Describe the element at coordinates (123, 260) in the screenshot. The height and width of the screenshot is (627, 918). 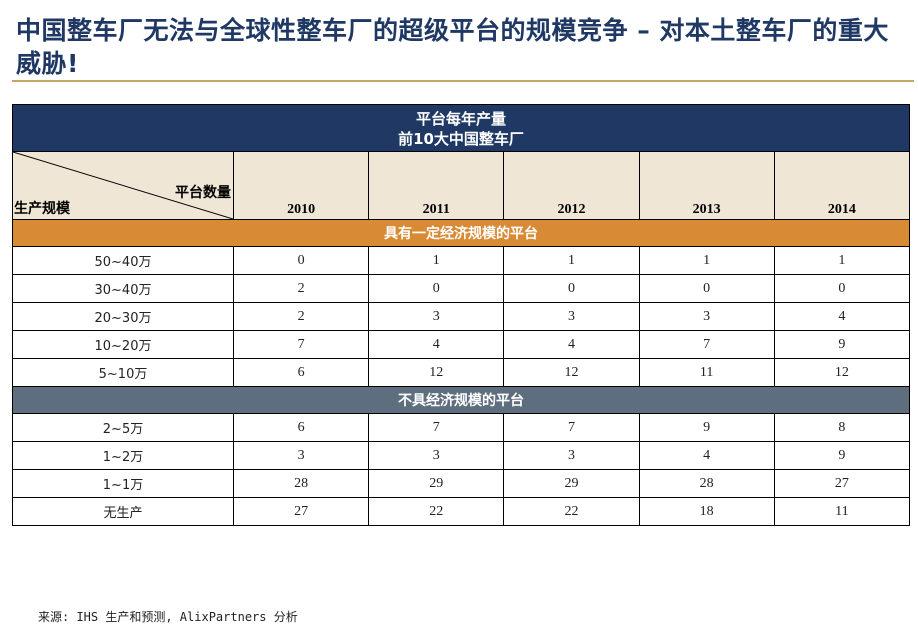
I see `row-label: 50~40万` at that location.